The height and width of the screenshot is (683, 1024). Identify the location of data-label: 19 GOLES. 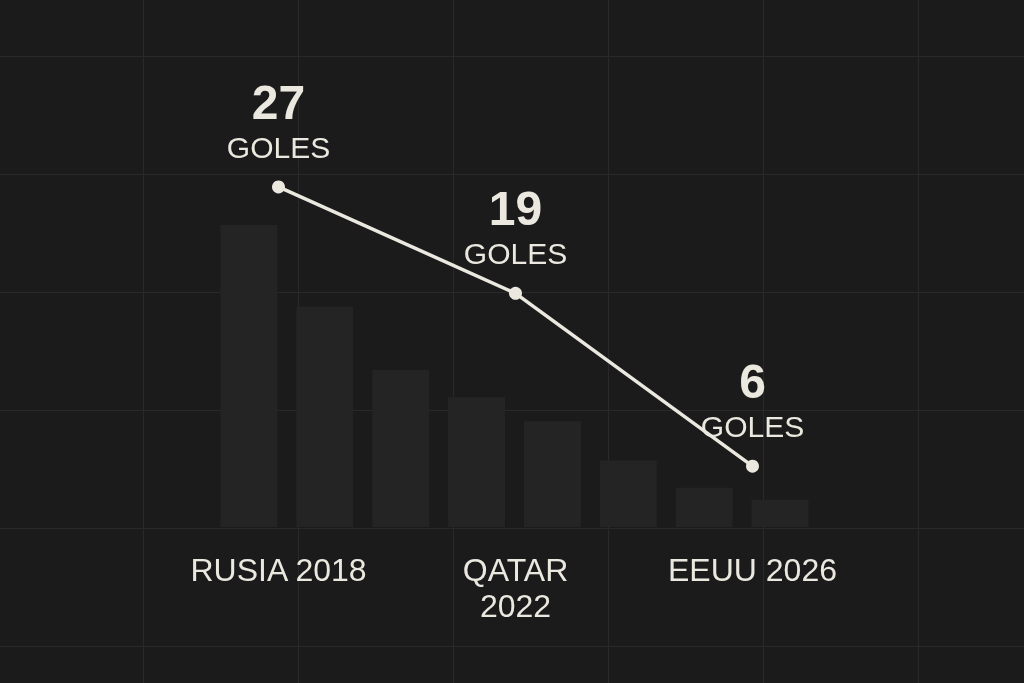
(515, 226).